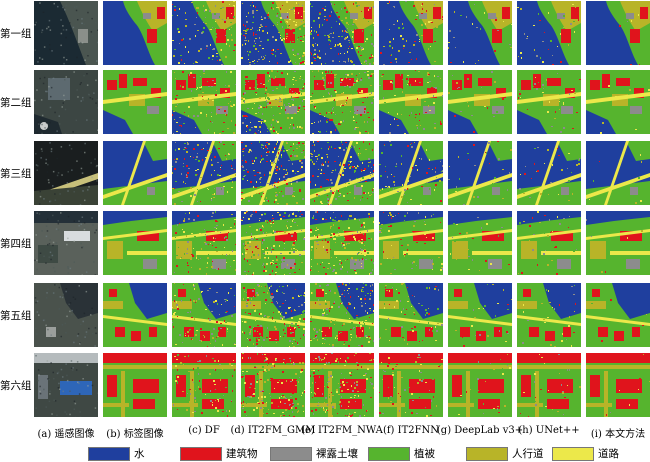 This screenshot has height=462, width=650. Describe the element at coordinates (337, 454) in the screenshot. I see `legend-label-3: 裸露土壤` at that location.